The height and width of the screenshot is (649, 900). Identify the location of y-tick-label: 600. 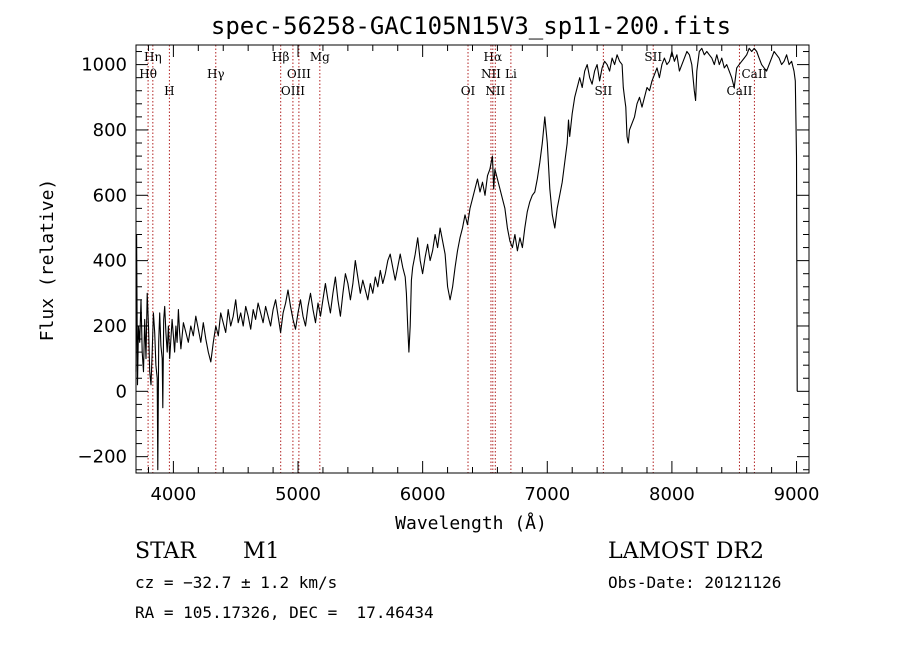
(110, 195).